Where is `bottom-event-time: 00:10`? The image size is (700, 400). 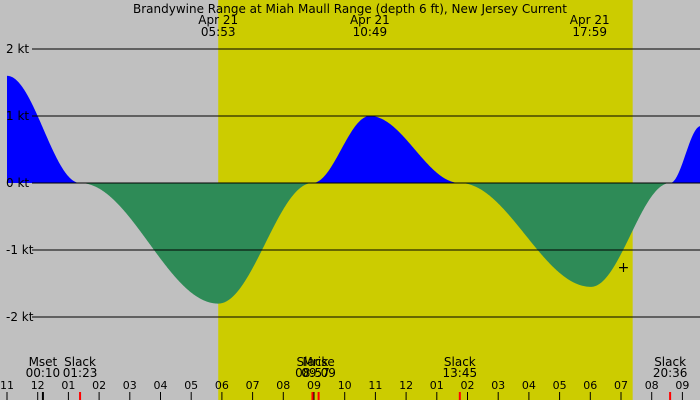 bottom-event-time: 00:10 is located at coordinates (43, 373).